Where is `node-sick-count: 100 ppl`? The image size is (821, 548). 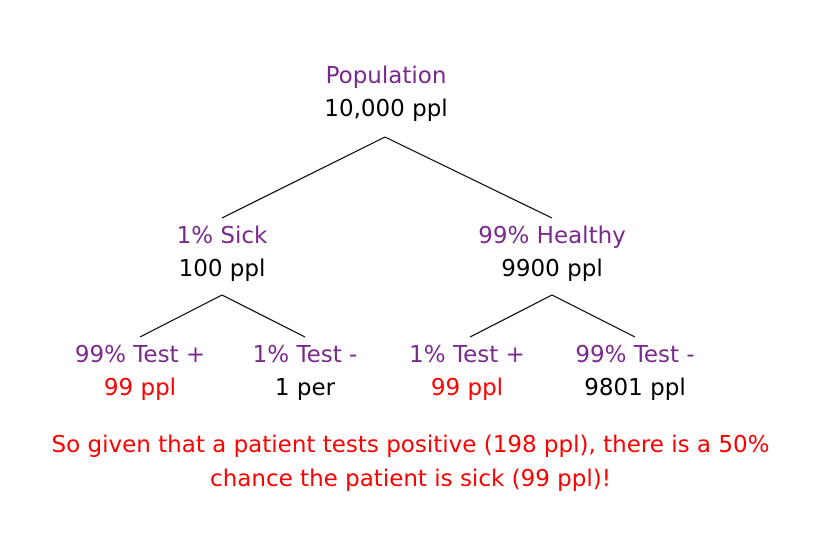
node-sick-count: 100 ppl is located at coordinates (222, 269).